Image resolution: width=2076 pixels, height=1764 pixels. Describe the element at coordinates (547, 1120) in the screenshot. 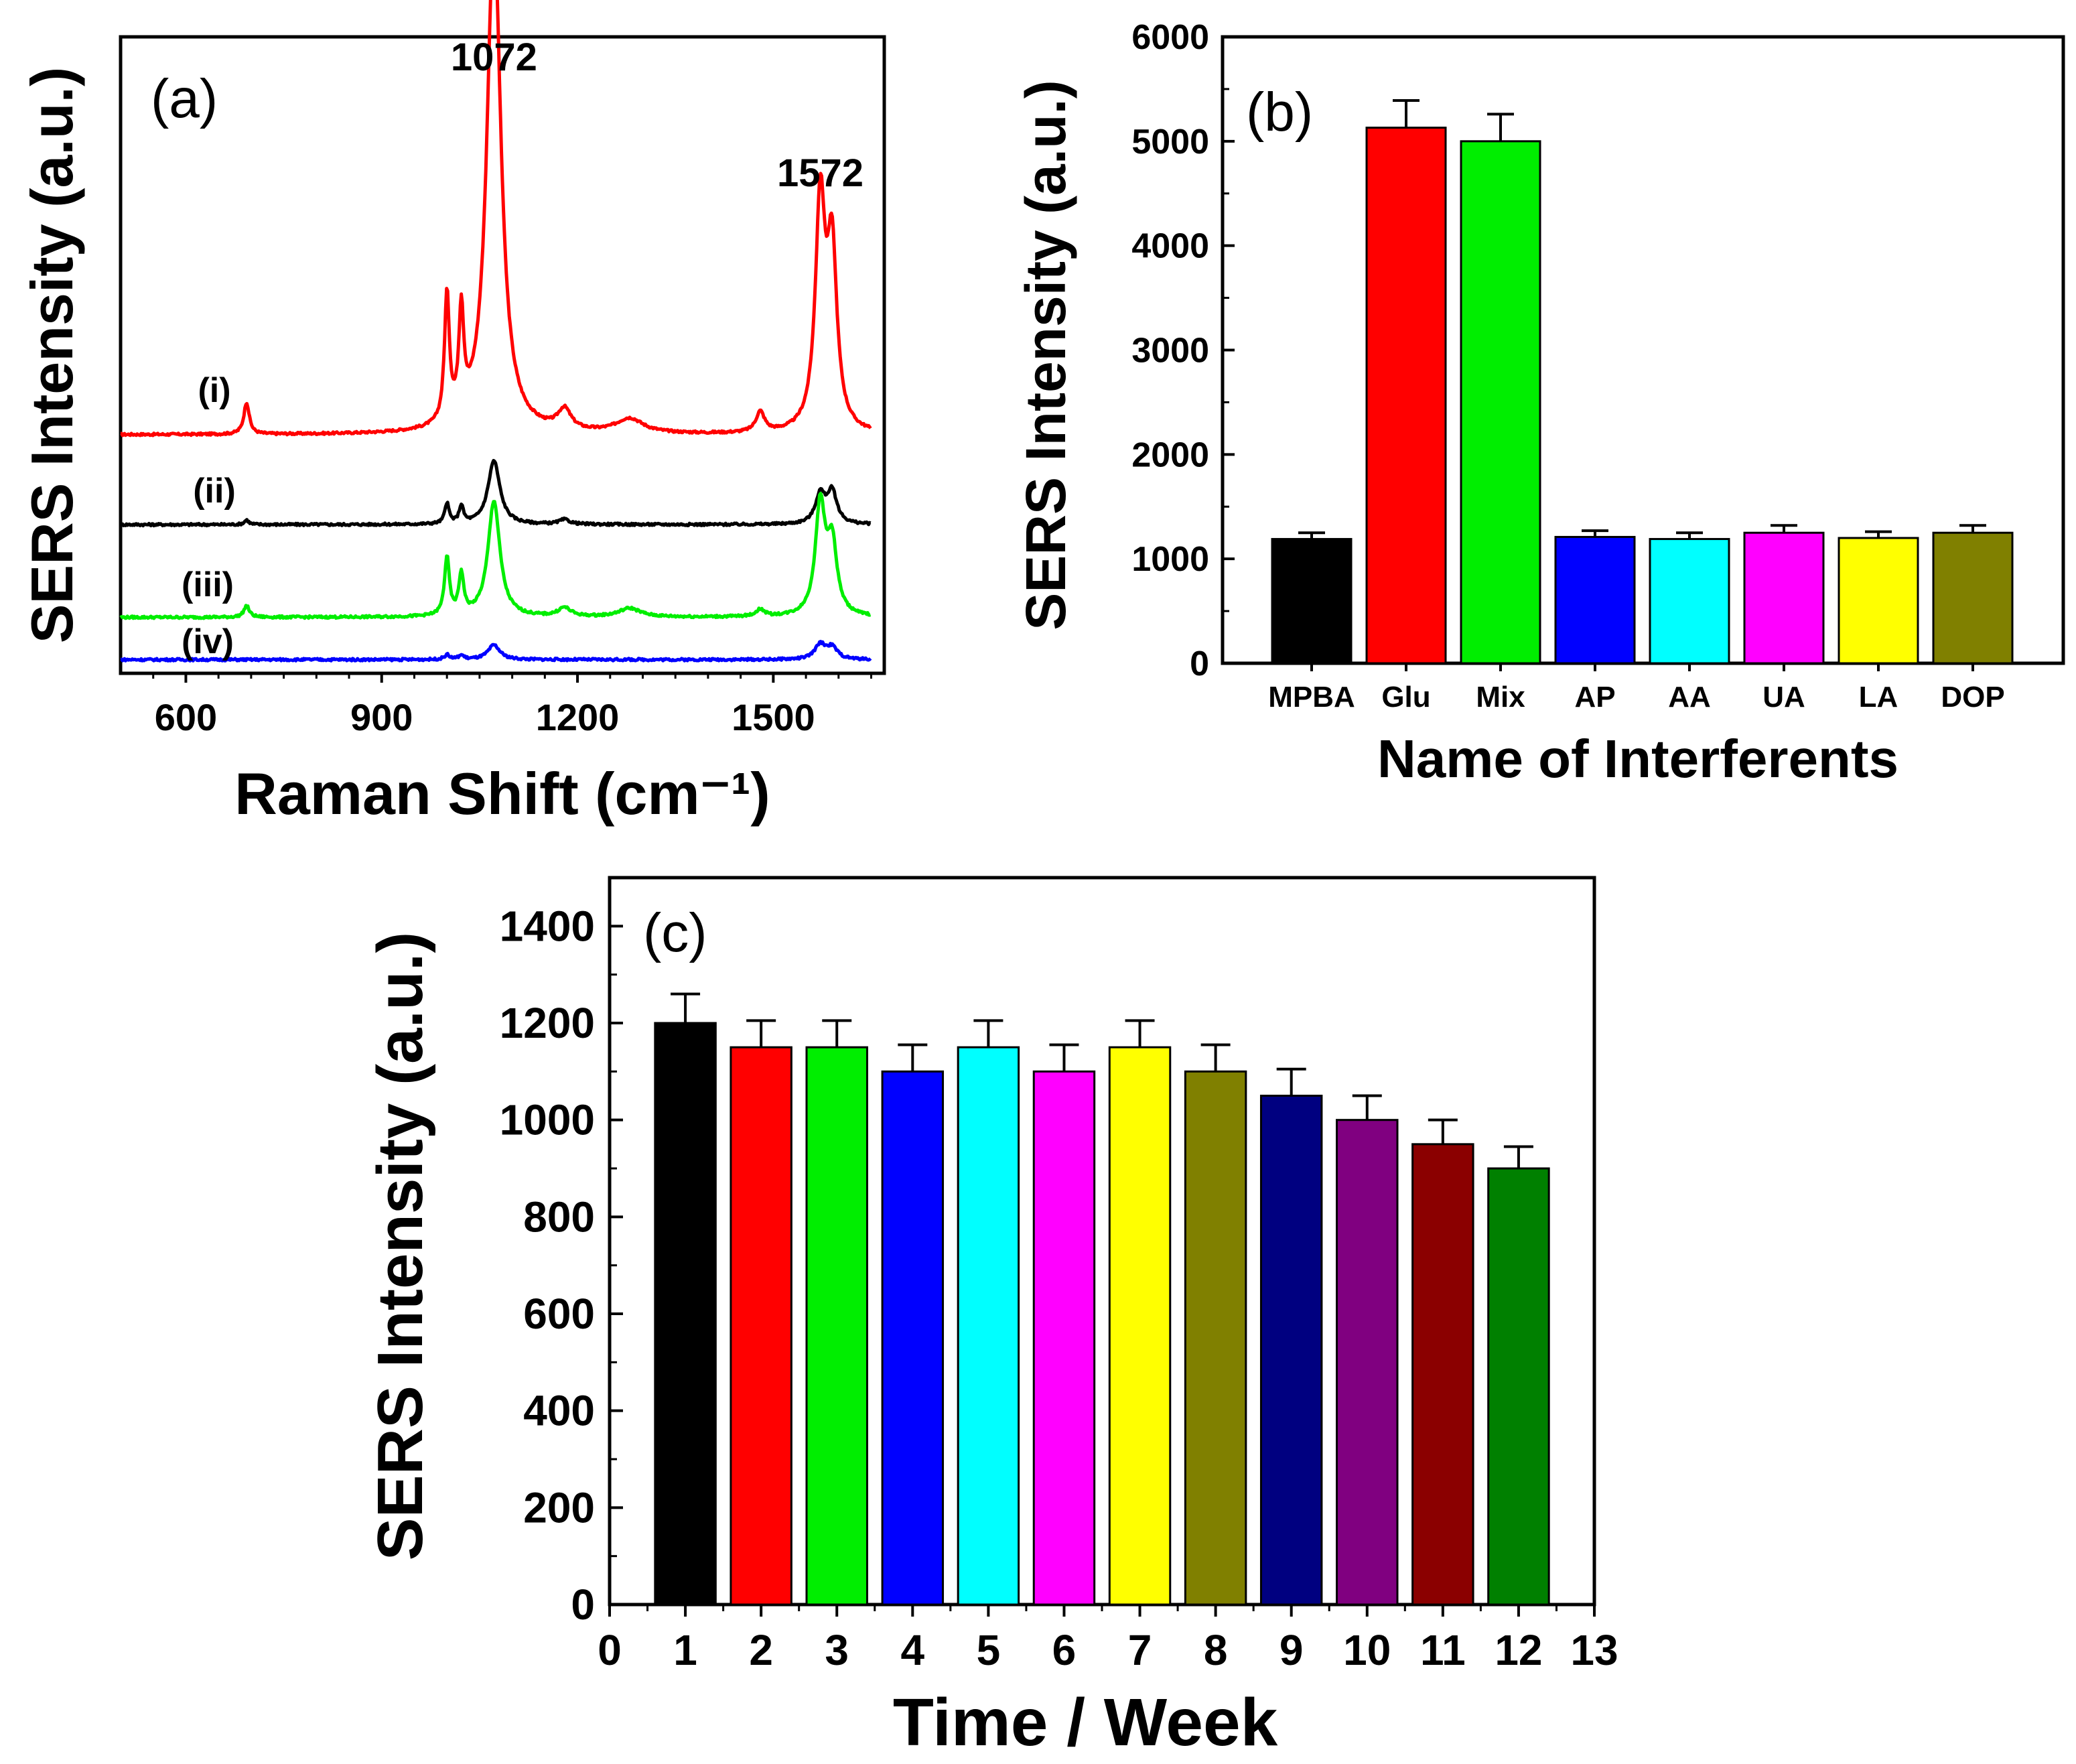

I see `panel-c-y-tick-label: 1000` at that location.